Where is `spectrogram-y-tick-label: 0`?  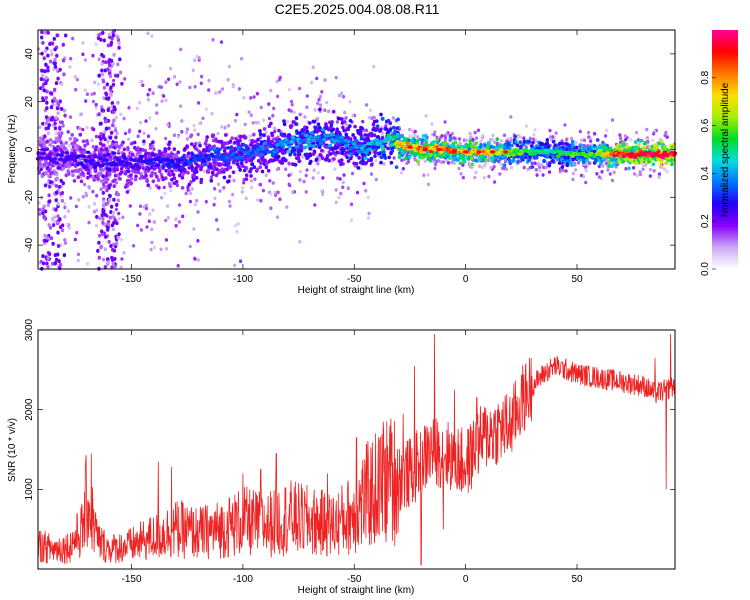 spectrogram-y-tick-label: 0 is located at coordinates (29, 149).